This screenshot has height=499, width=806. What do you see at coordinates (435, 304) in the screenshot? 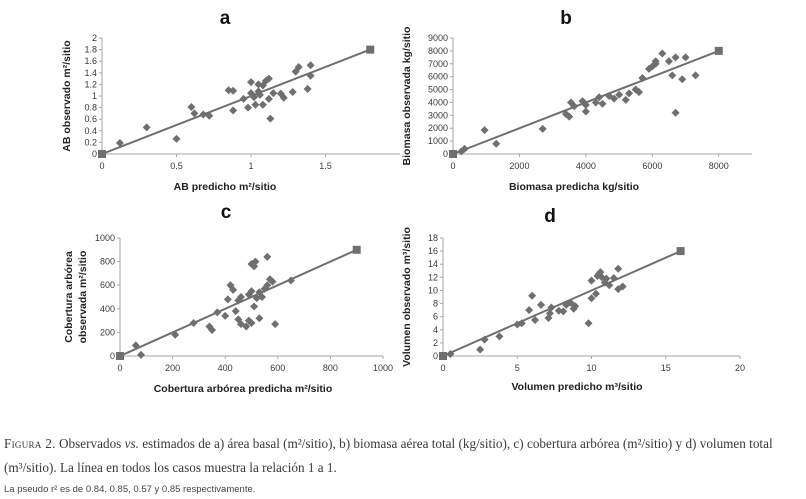
I see `y-tick-label: 8` at bounding box center [435, 304].